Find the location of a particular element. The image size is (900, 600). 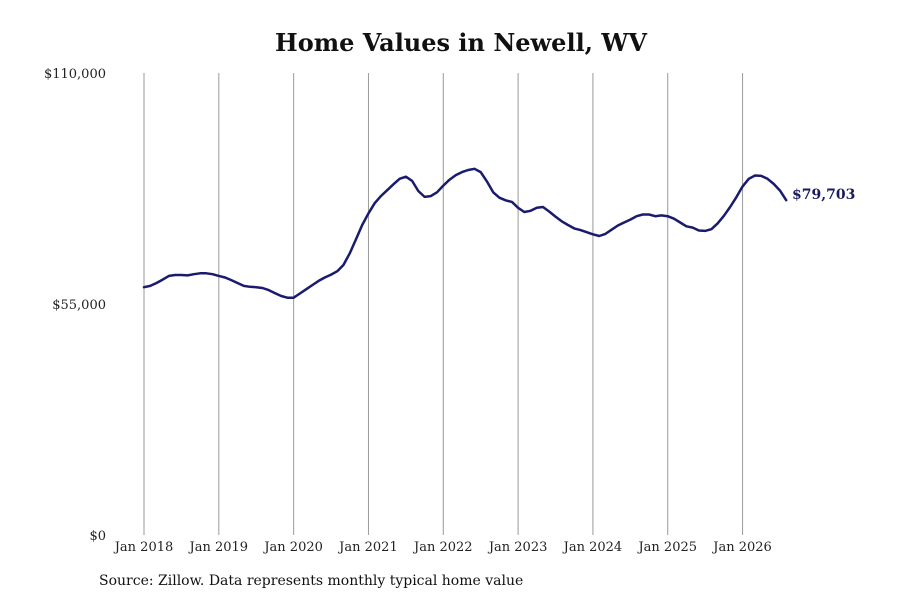

x-tick-label: Jan 2022 is located at coordinates (442, 547).